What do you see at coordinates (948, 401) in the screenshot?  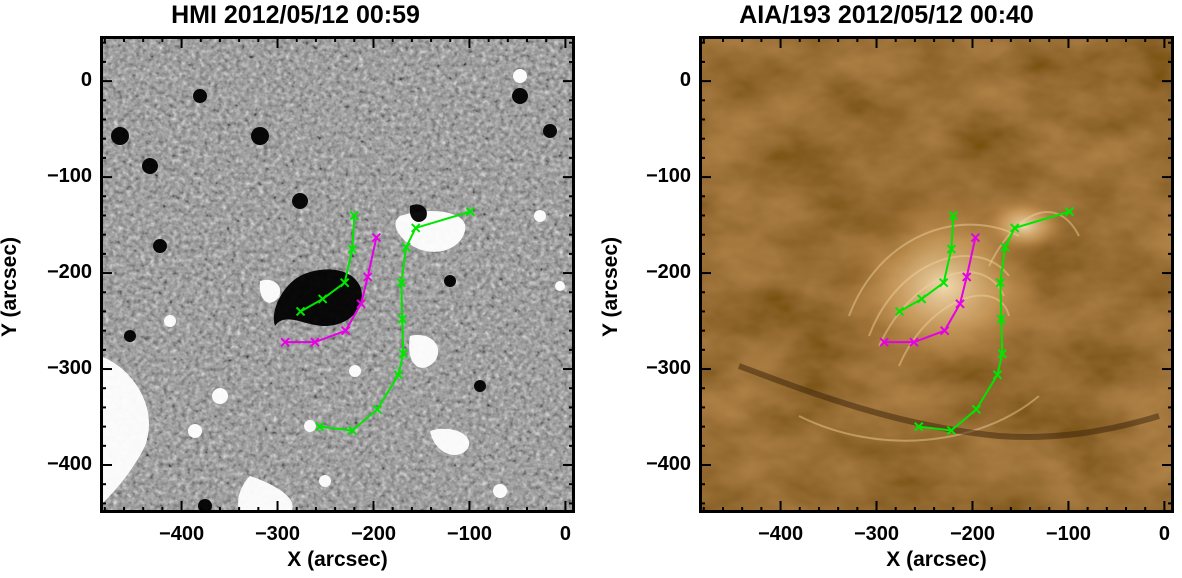 I see `aia-filament` at bounding box center [948, 401].